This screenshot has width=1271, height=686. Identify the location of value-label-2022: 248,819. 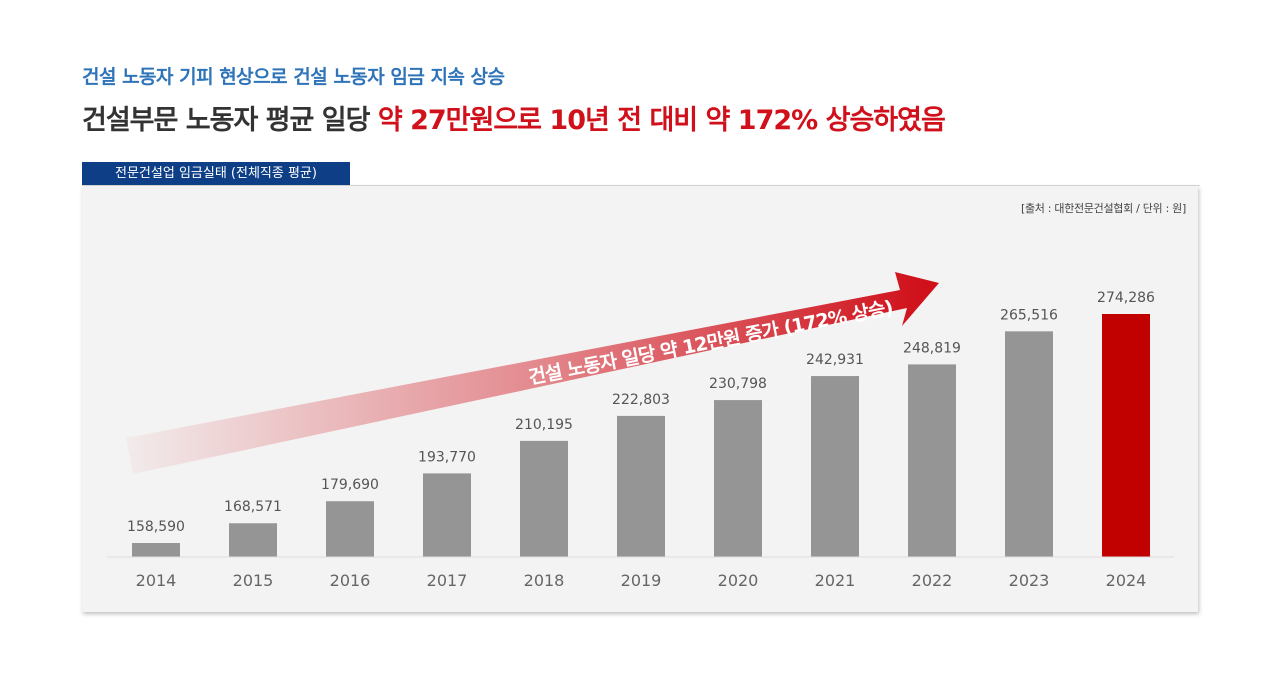
(932, 348).